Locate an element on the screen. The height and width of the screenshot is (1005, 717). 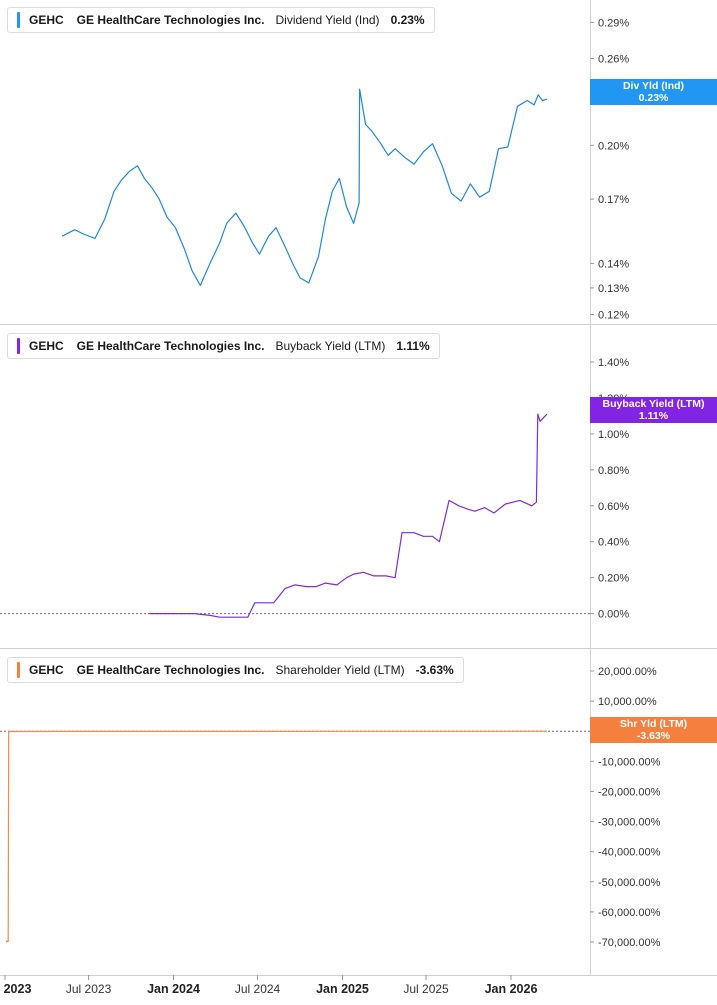
buyback-yield-tag: Buyback Yield (LTM) 1.11% is located at coordinates (653, 410).